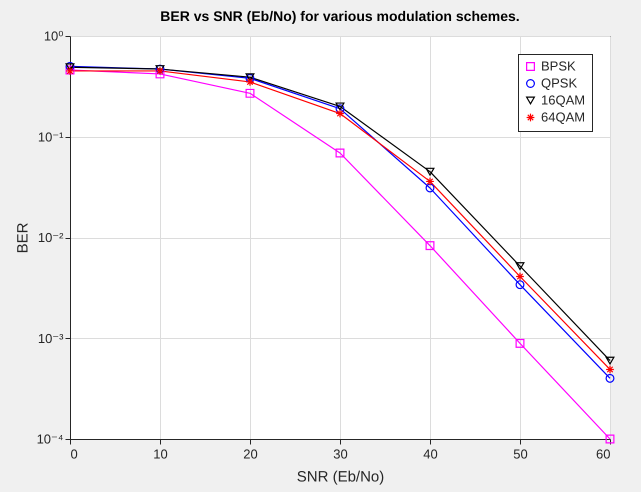  I want to click on x-tick-label: 40, so click(430, 454).